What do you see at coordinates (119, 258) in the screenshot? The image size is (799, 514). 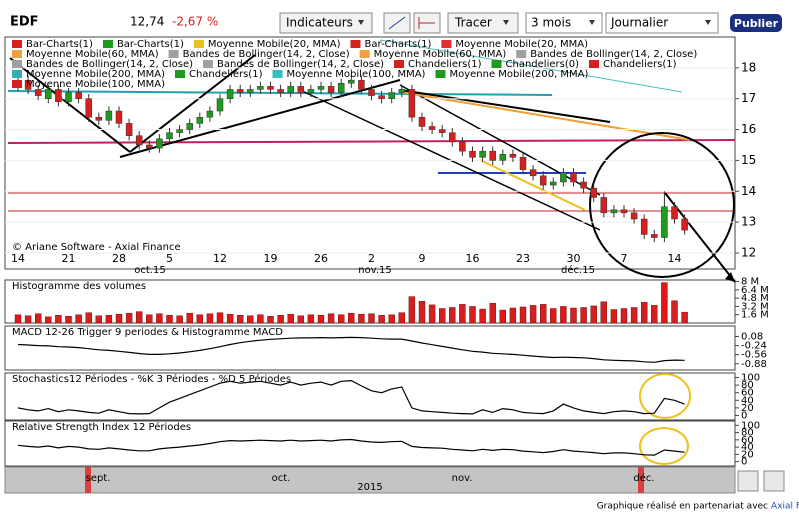 I see `x-tick-label: 28` at bounding box center [119, 258].